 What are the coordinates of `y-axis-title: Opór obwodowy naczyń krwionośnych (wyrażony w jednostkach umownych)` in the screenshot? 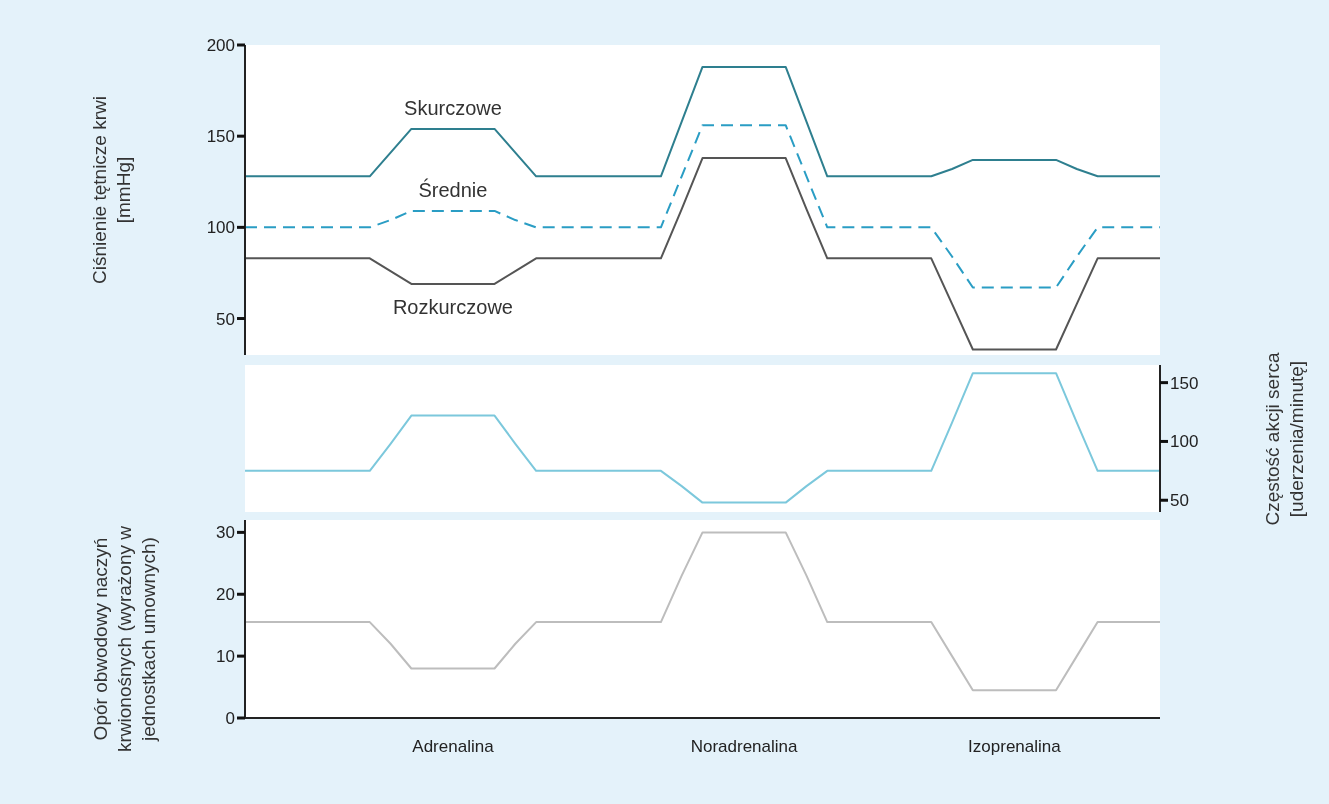 It's located at (124, 639).